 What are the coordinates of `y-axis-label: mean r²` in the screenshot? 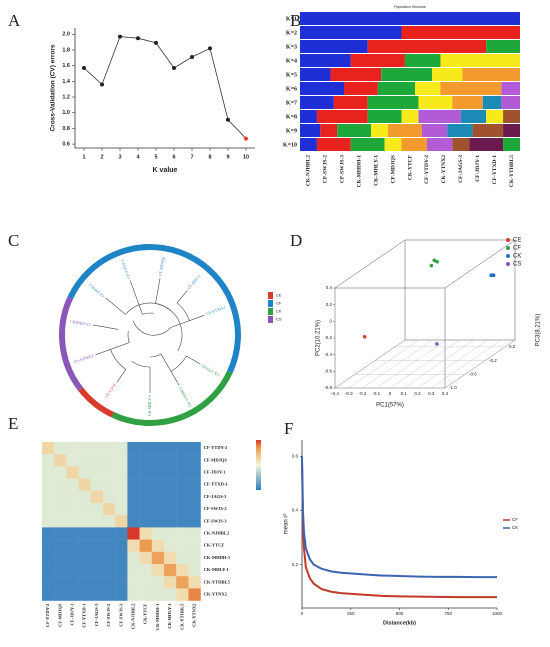 It's located at (287, 524).